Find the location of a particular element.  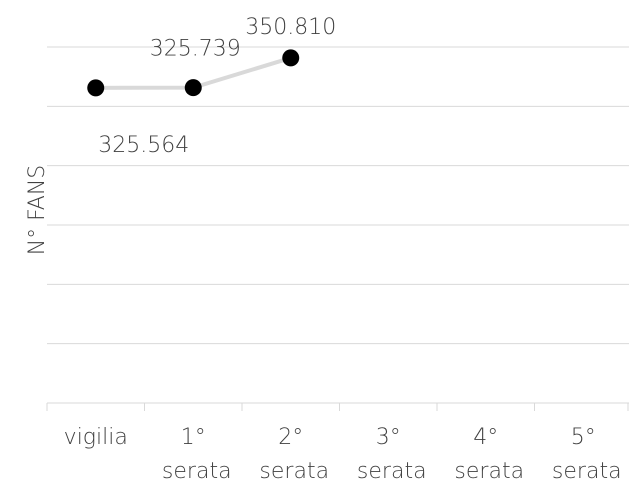

x-tick-label: 4° serata is located at coordinates (485, 454).